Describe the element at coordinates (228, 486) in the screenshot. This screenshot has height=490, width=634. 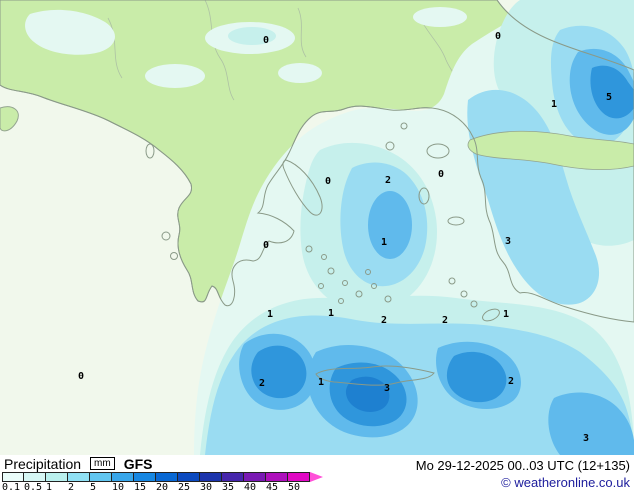
I see `legend-tick-label: 35` at that location.